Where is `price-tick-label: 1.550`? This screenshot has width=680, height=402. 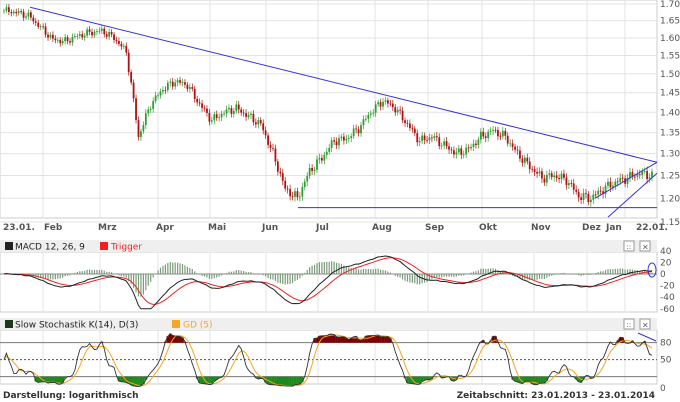
price-tick-label: 1.550 is located at coordinates (670, 57).